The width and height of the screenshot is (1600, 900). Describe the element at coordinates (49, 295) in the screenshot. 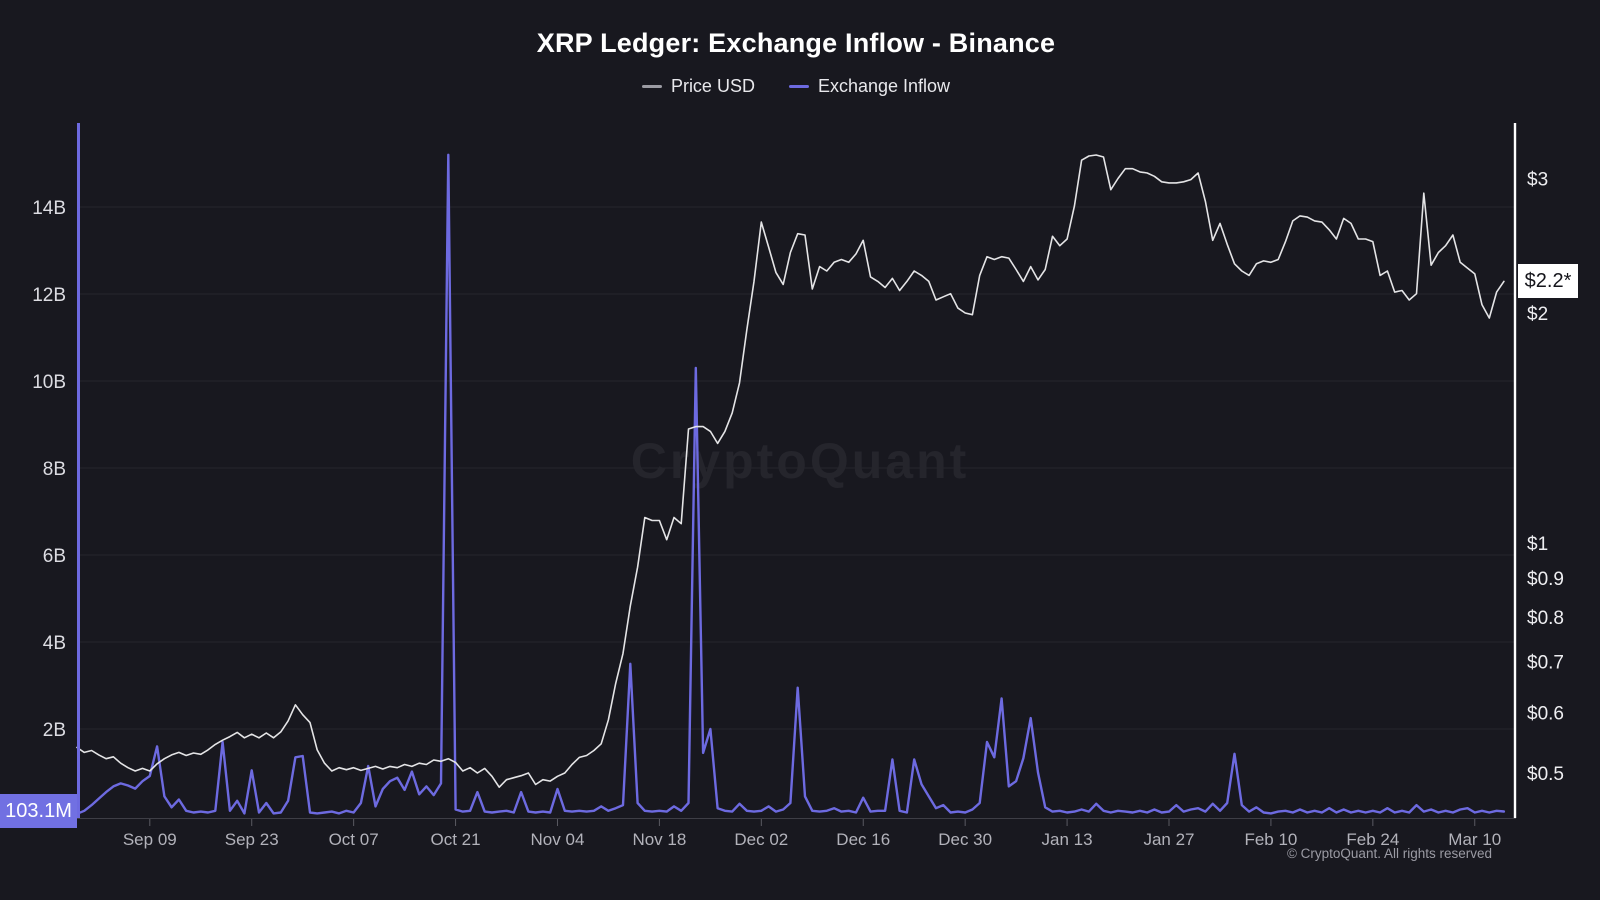

I see `left-axis-tick-label: 12B` at that location.